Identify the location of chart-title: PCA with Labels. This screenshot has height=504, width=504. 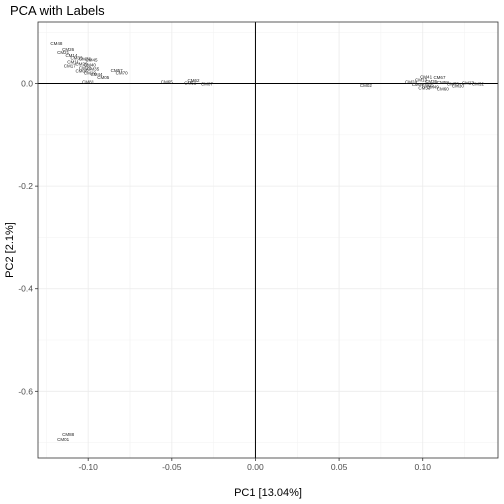
(57, 10).